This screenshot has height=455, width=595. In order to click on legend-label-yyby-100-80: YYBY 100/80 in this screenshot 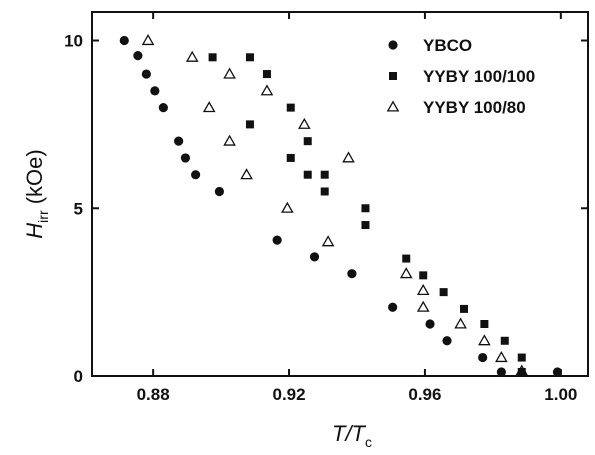, I will do `click(474, 107)`.